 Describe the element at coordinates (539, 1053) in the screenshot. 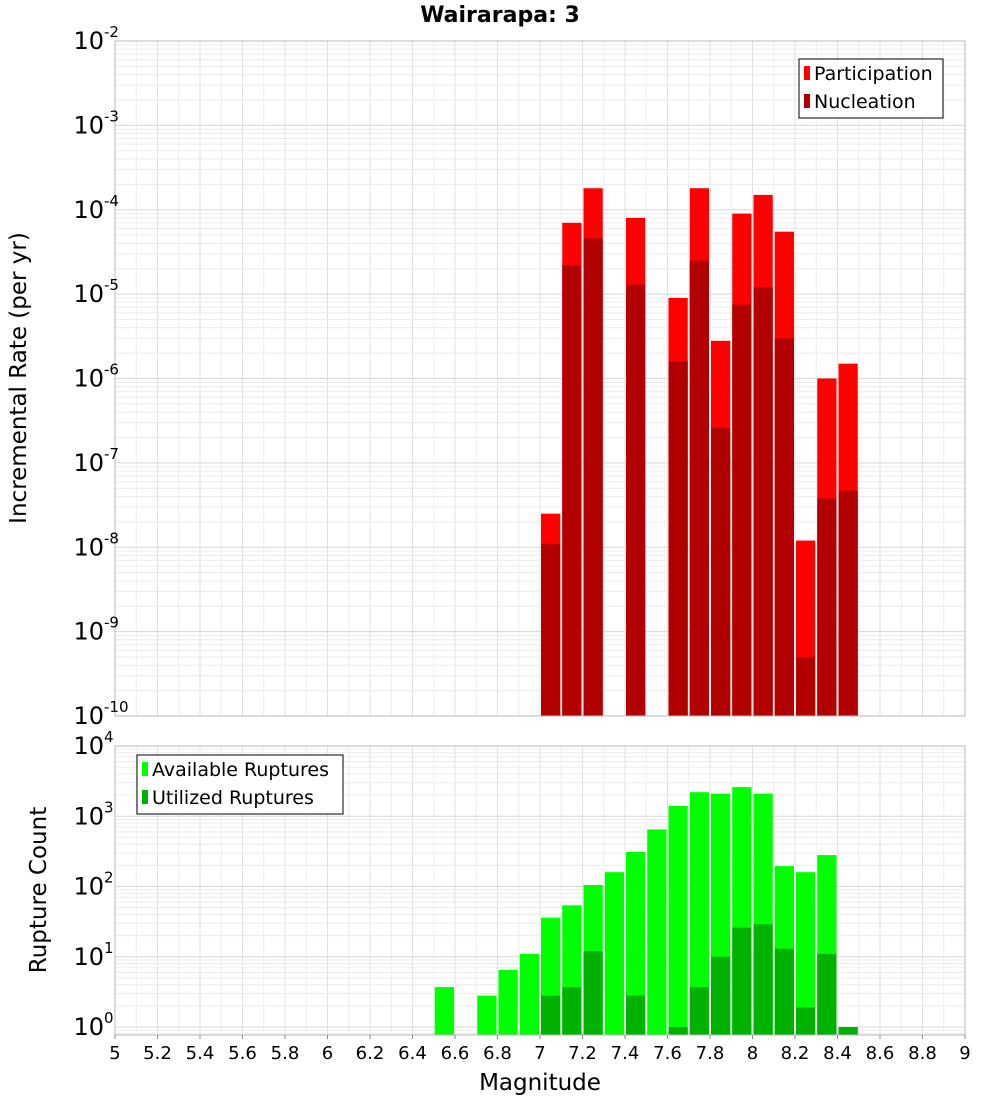

I see `x-tick-label: 7` at that location.